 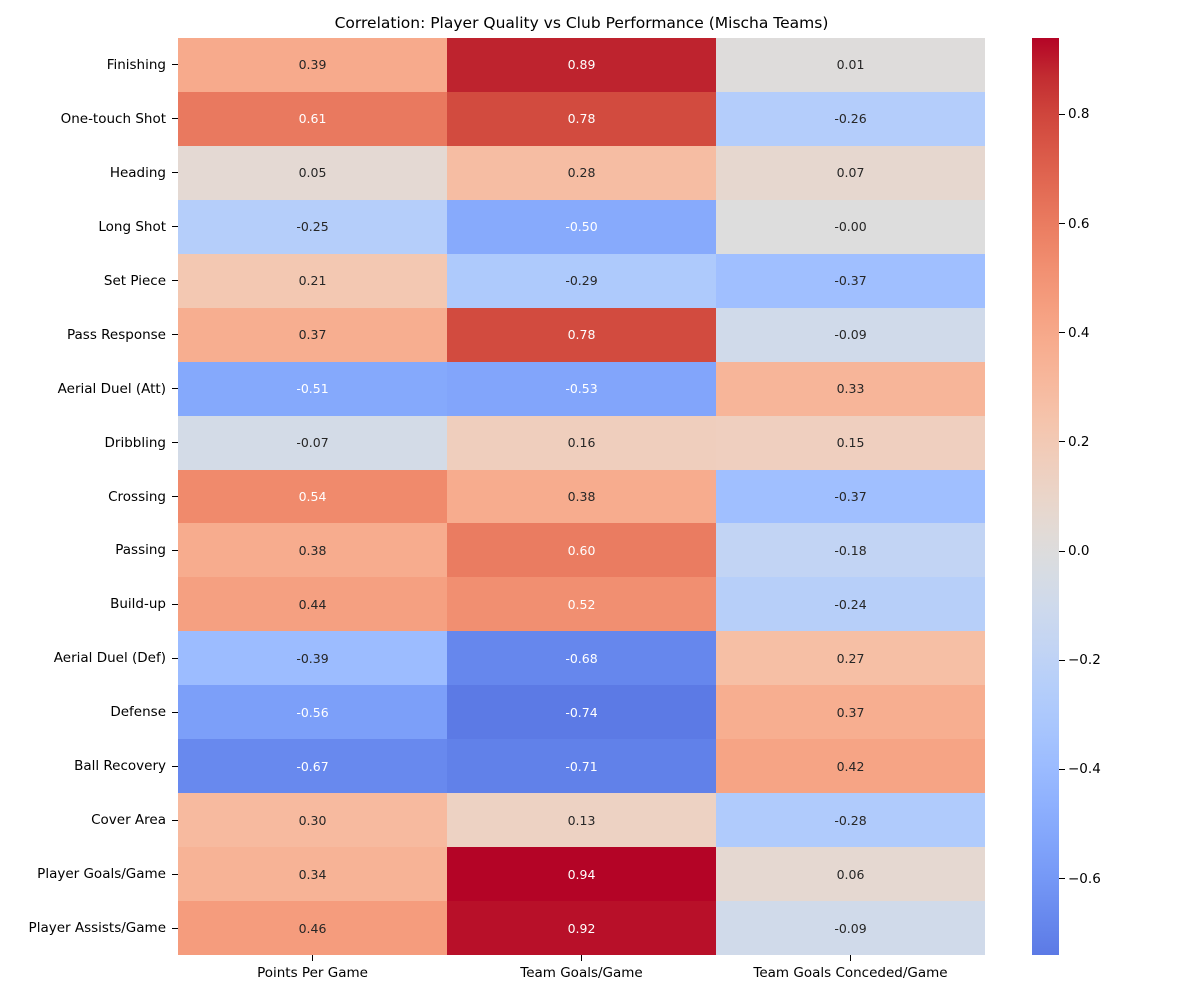 I want to click on heatmap-cell: -0.25, so click(x=312, y=226).